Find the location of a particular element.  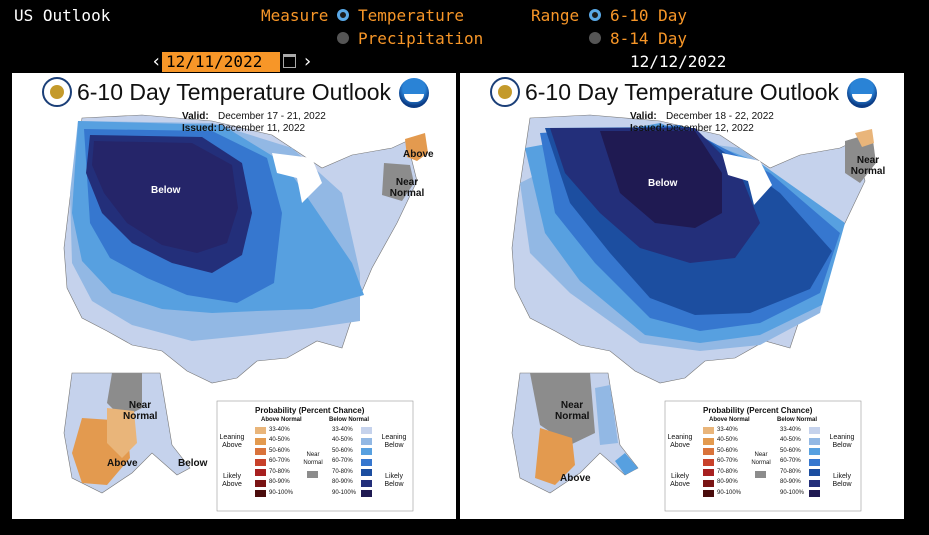

legend-above-range: 33-40% is located at coordinates (279, 429).